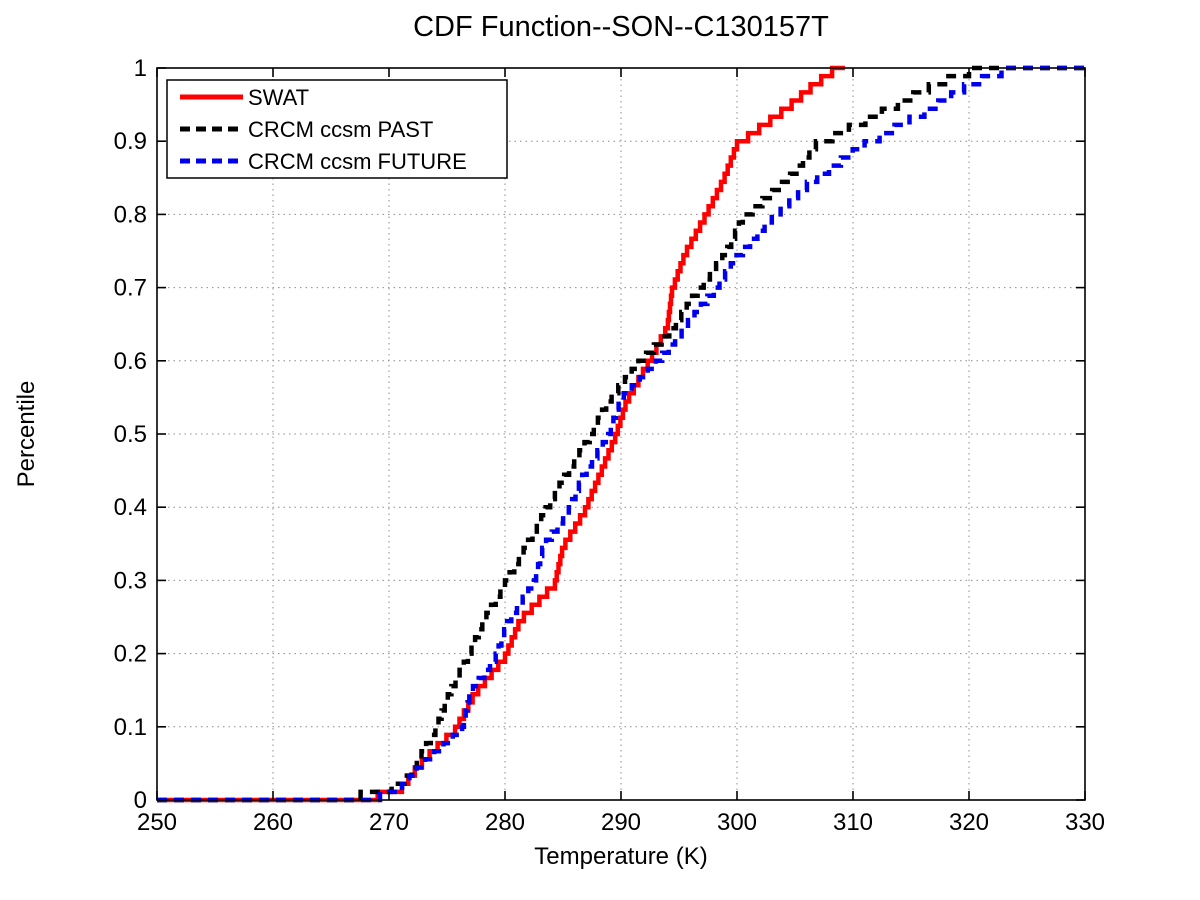  I want to click on y-tick-label: 0.6, so click(130, 361).